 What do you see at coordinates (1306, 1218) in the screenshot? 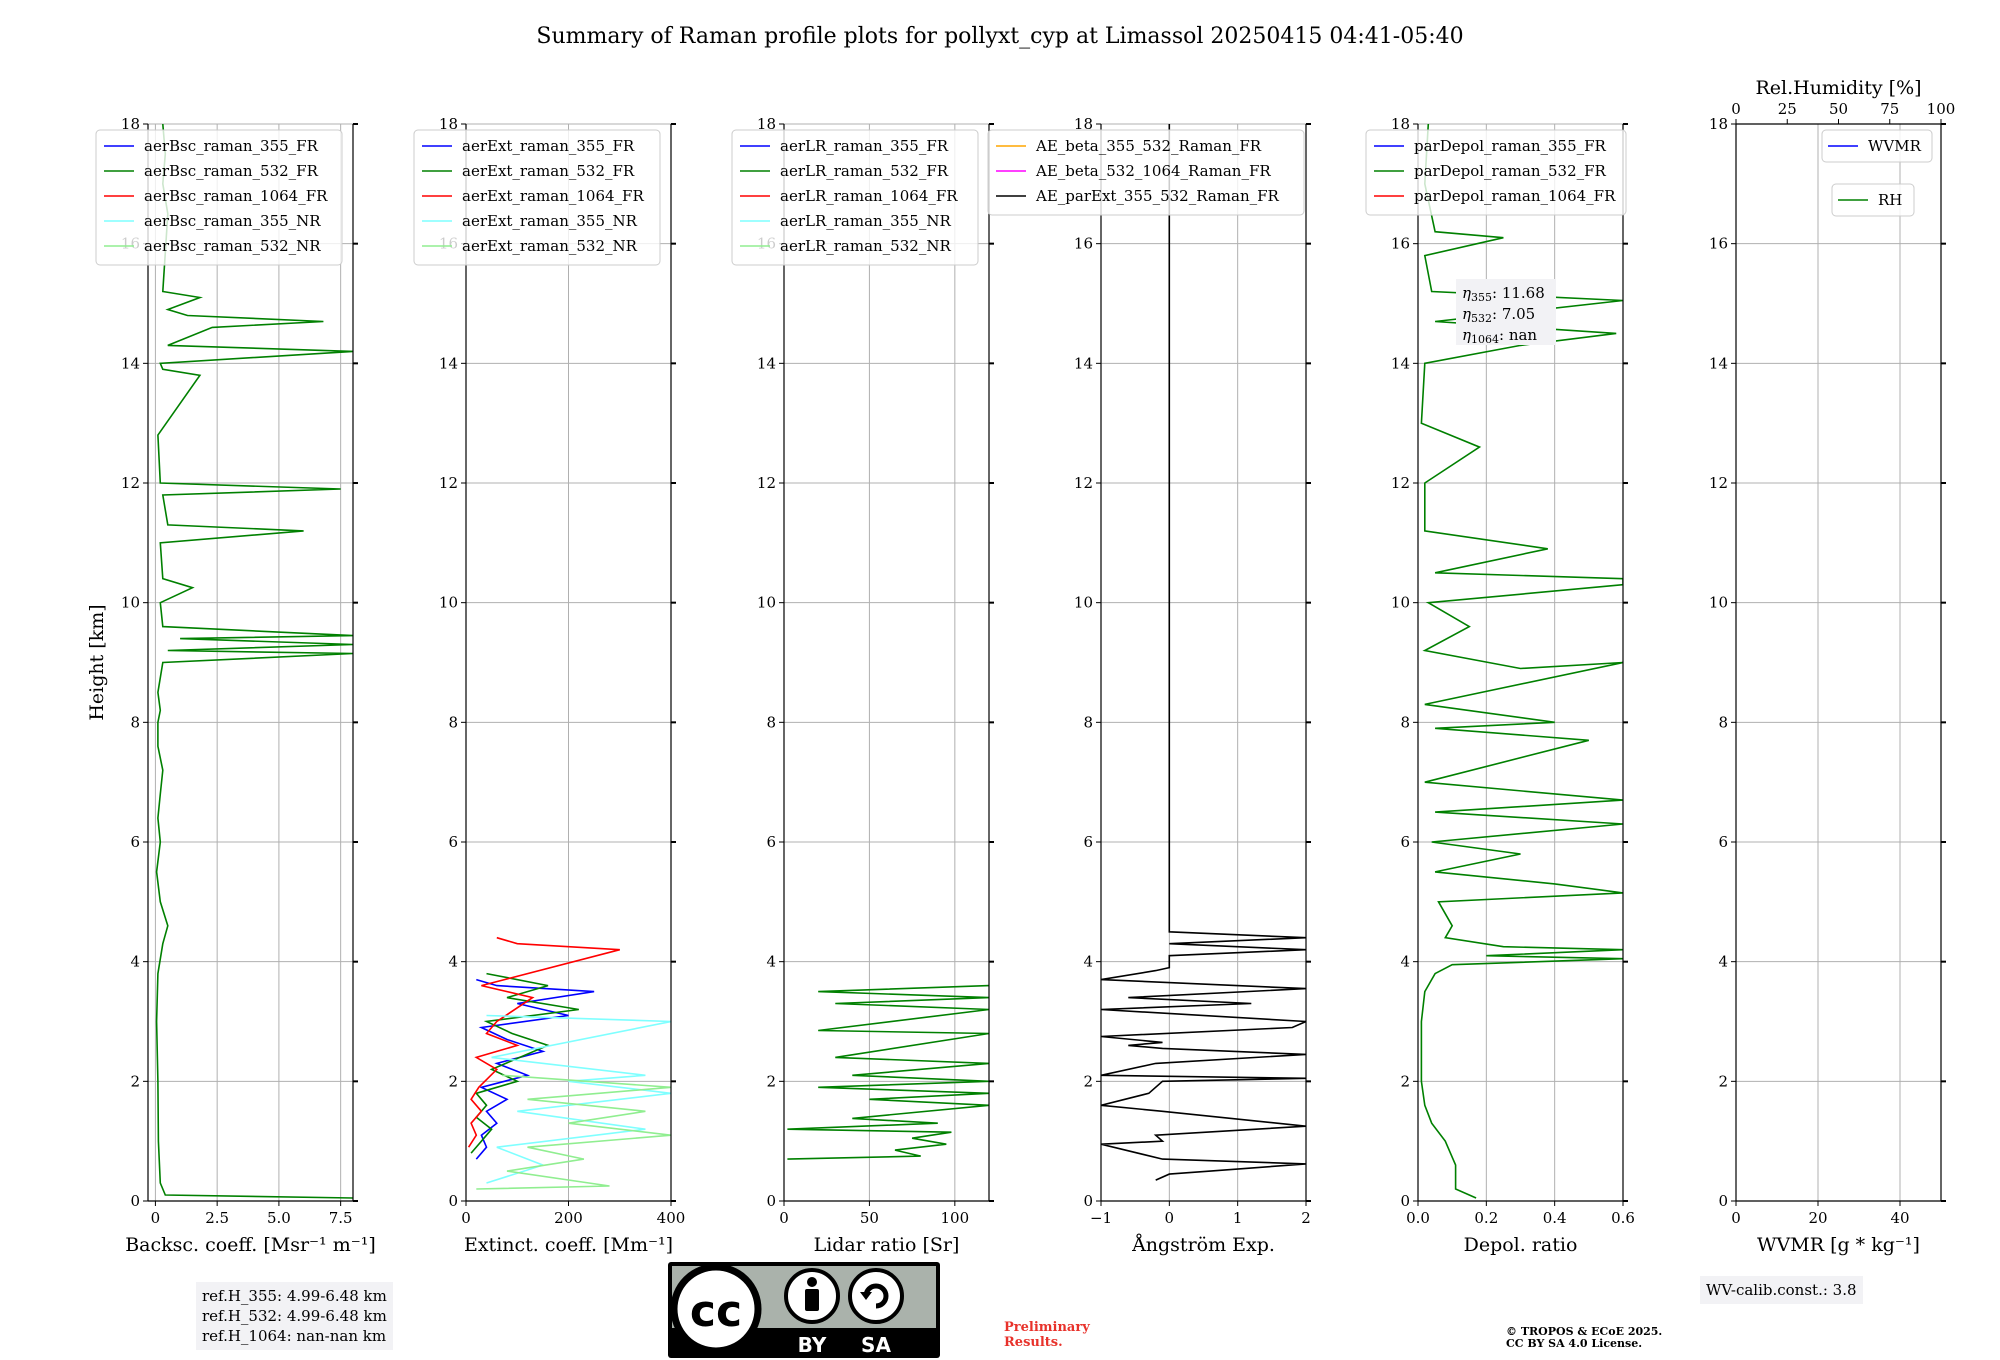
I see `x-tick-label: 2` at bounding box center [1306, 1218].